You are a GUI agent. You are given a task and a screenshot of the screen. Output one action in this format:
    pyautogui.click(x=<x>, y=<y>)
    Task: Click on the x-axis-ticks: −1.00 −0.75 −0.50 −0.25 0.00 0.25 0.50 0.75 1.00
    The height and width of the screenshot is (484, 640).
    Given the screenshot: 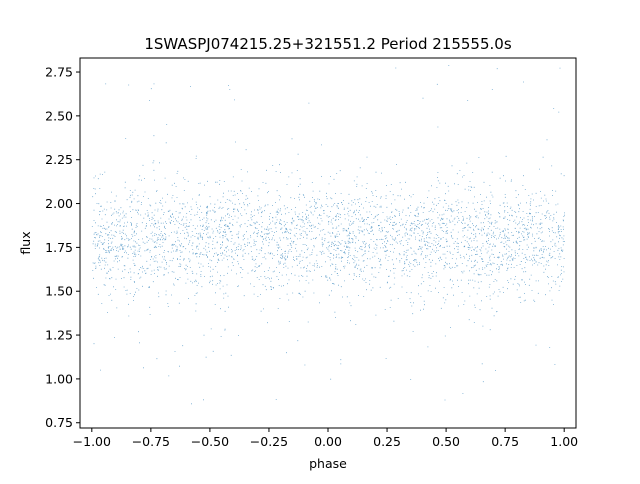 What is the action you would take?
    pyautogui.click(x=325, y=438)
    